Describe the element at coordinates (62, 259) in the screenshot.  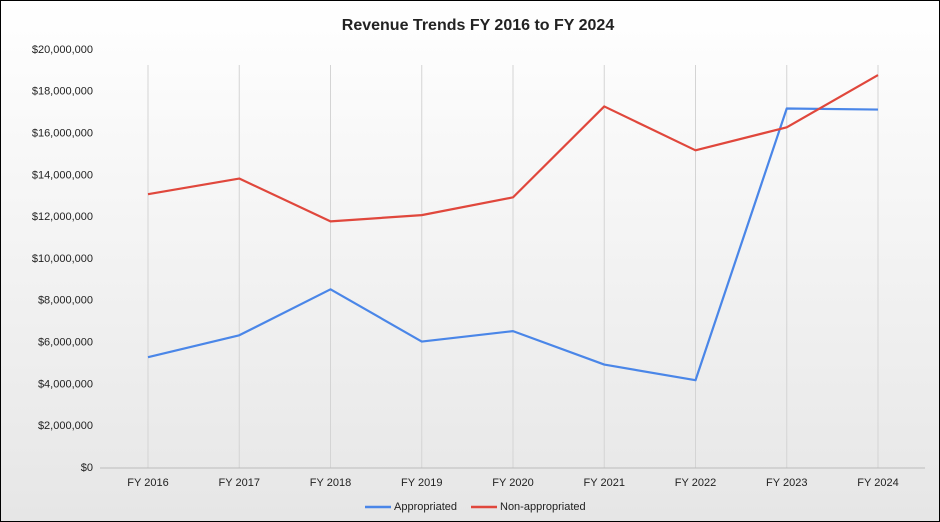
I see `y-tick-label: $10,000,000` at that location.